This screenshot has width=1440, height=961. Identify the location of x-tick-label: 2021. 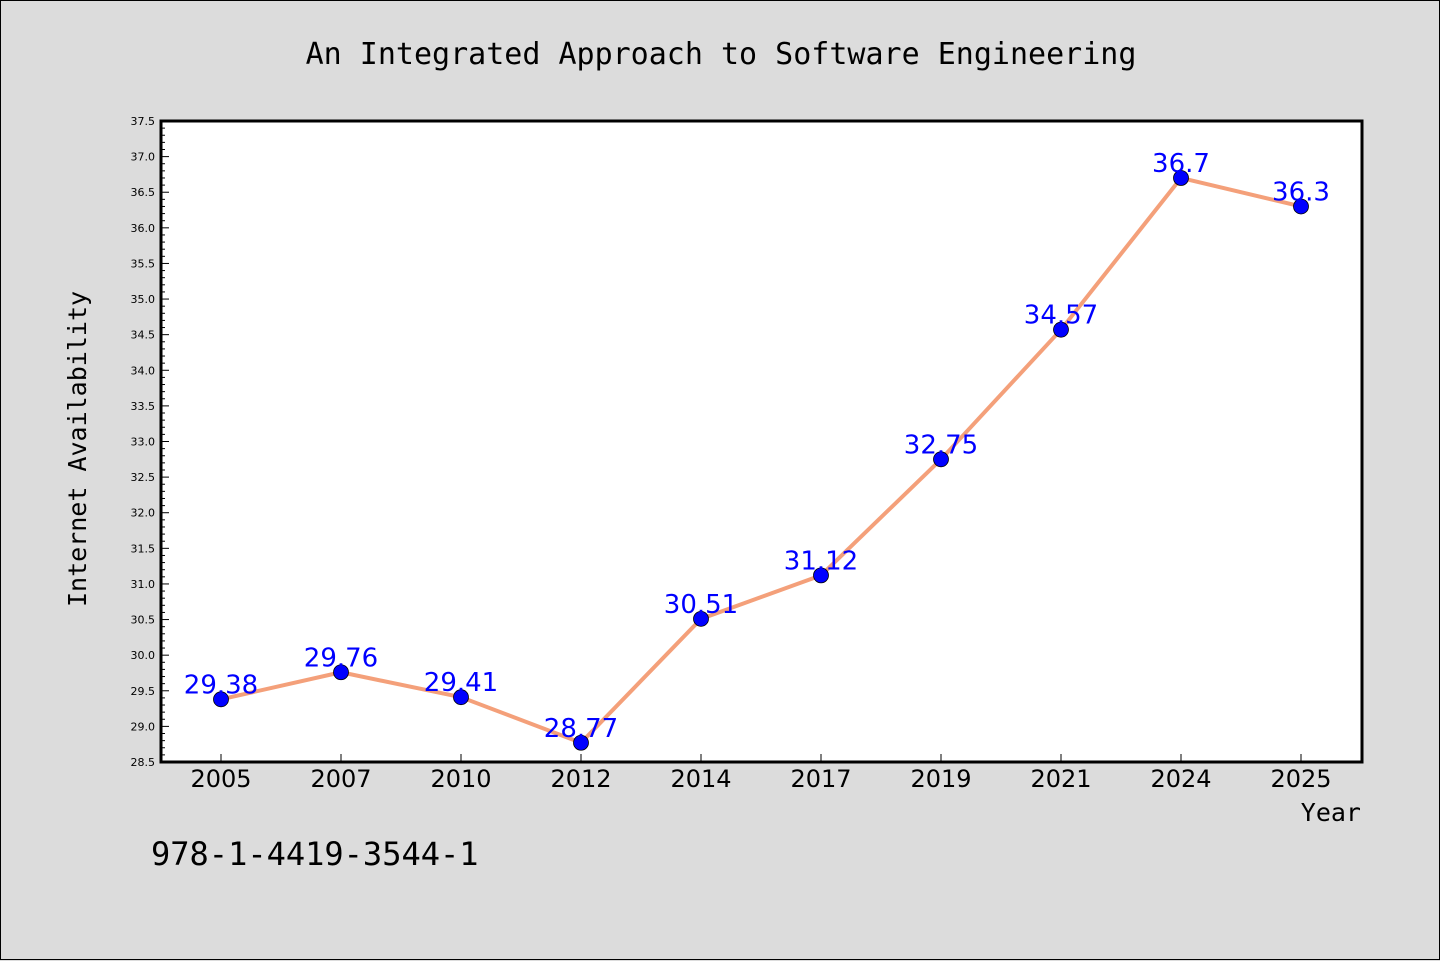
(1060, 779).